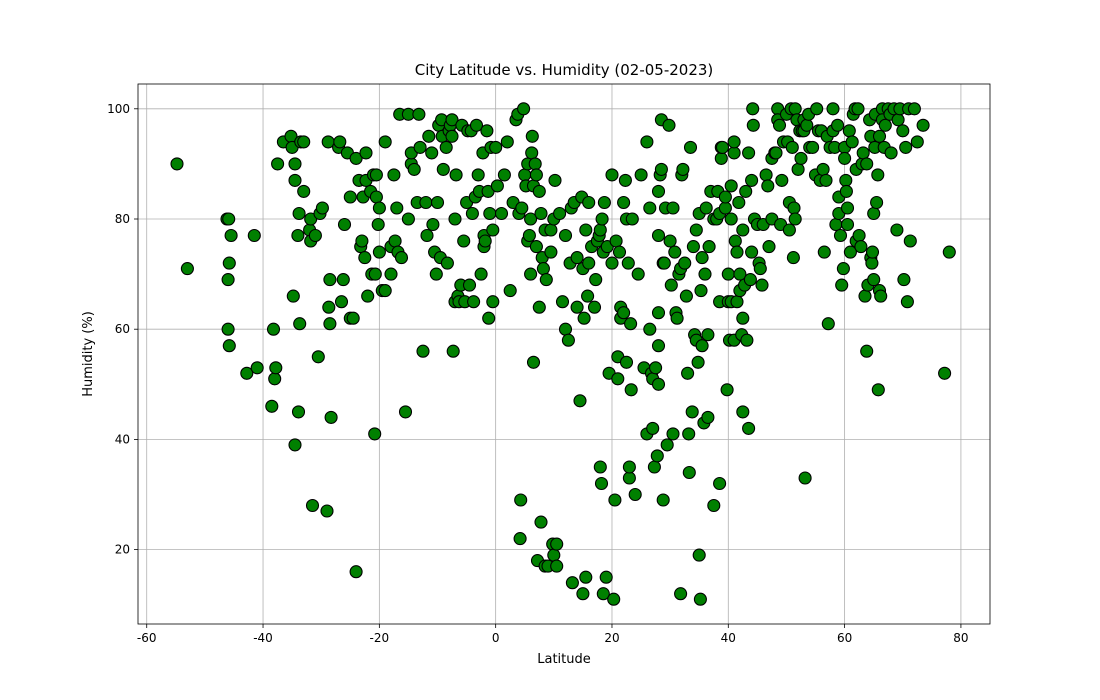  What do you see at coordinates (728, 638) in the screenshot?
I see `x-tick-label: 40` at bounding box center [728, 638].